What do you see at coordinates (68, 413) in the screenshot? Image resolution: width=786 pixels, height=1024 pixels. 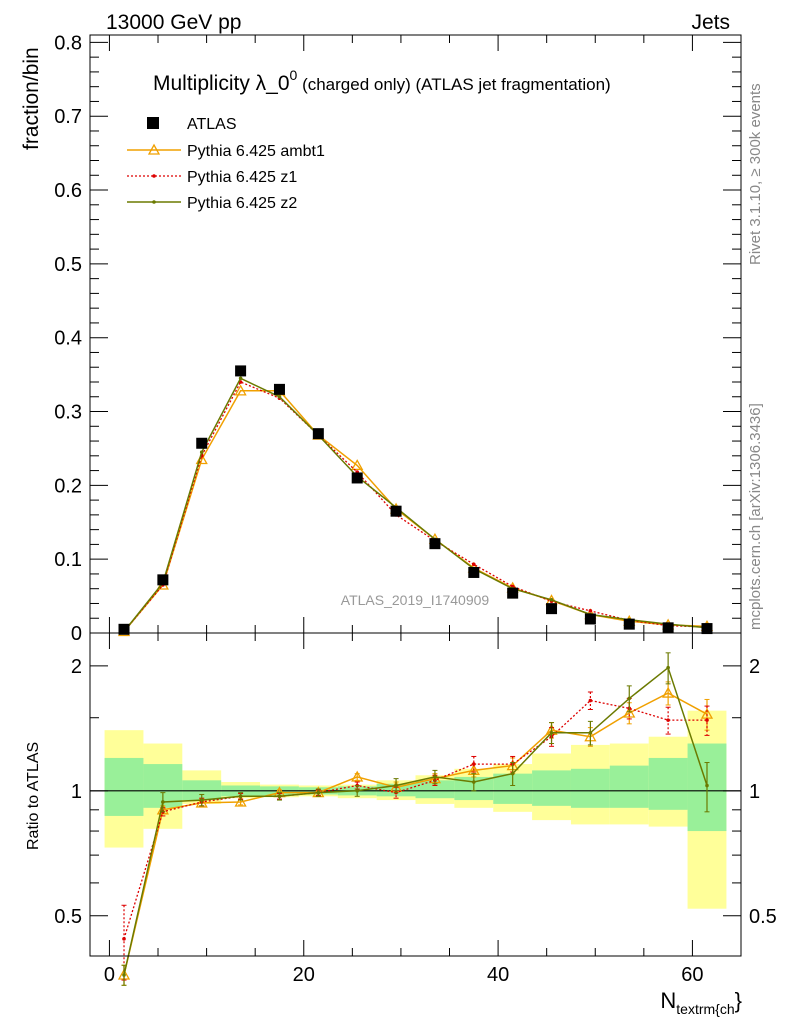 I see `main-y-tick-label: 0.3` at bounding box center [68, 413].